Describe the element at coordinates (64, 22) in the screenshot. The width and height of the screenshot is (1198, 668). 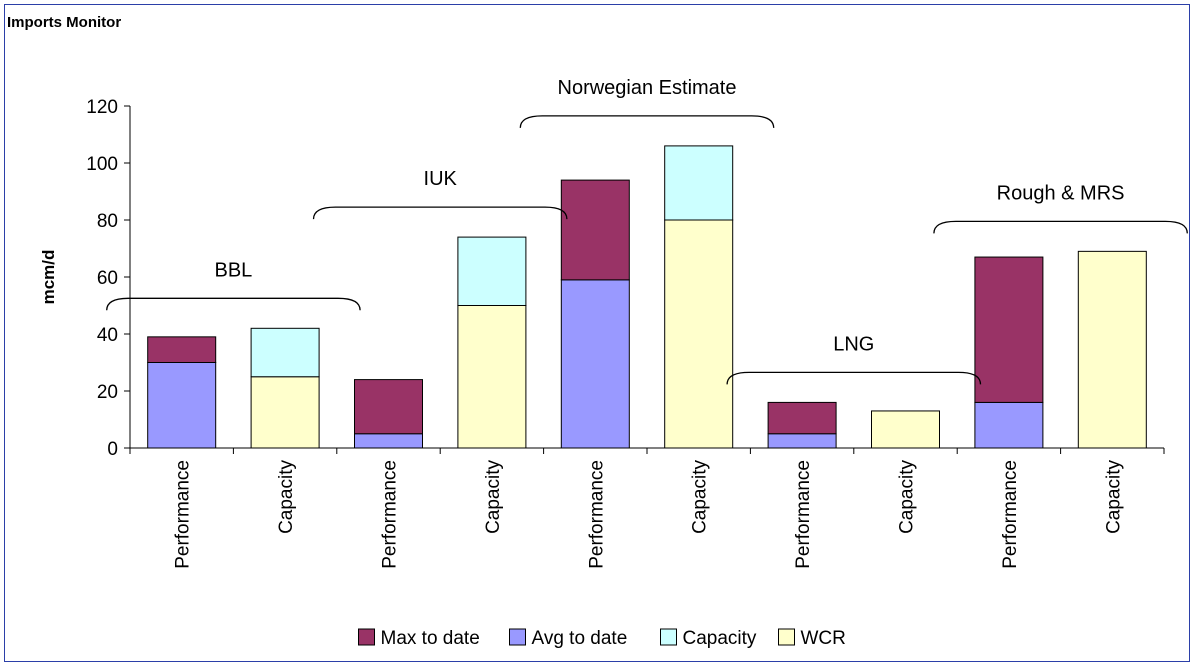
I see `page-title: Imports Monitor` at that location.